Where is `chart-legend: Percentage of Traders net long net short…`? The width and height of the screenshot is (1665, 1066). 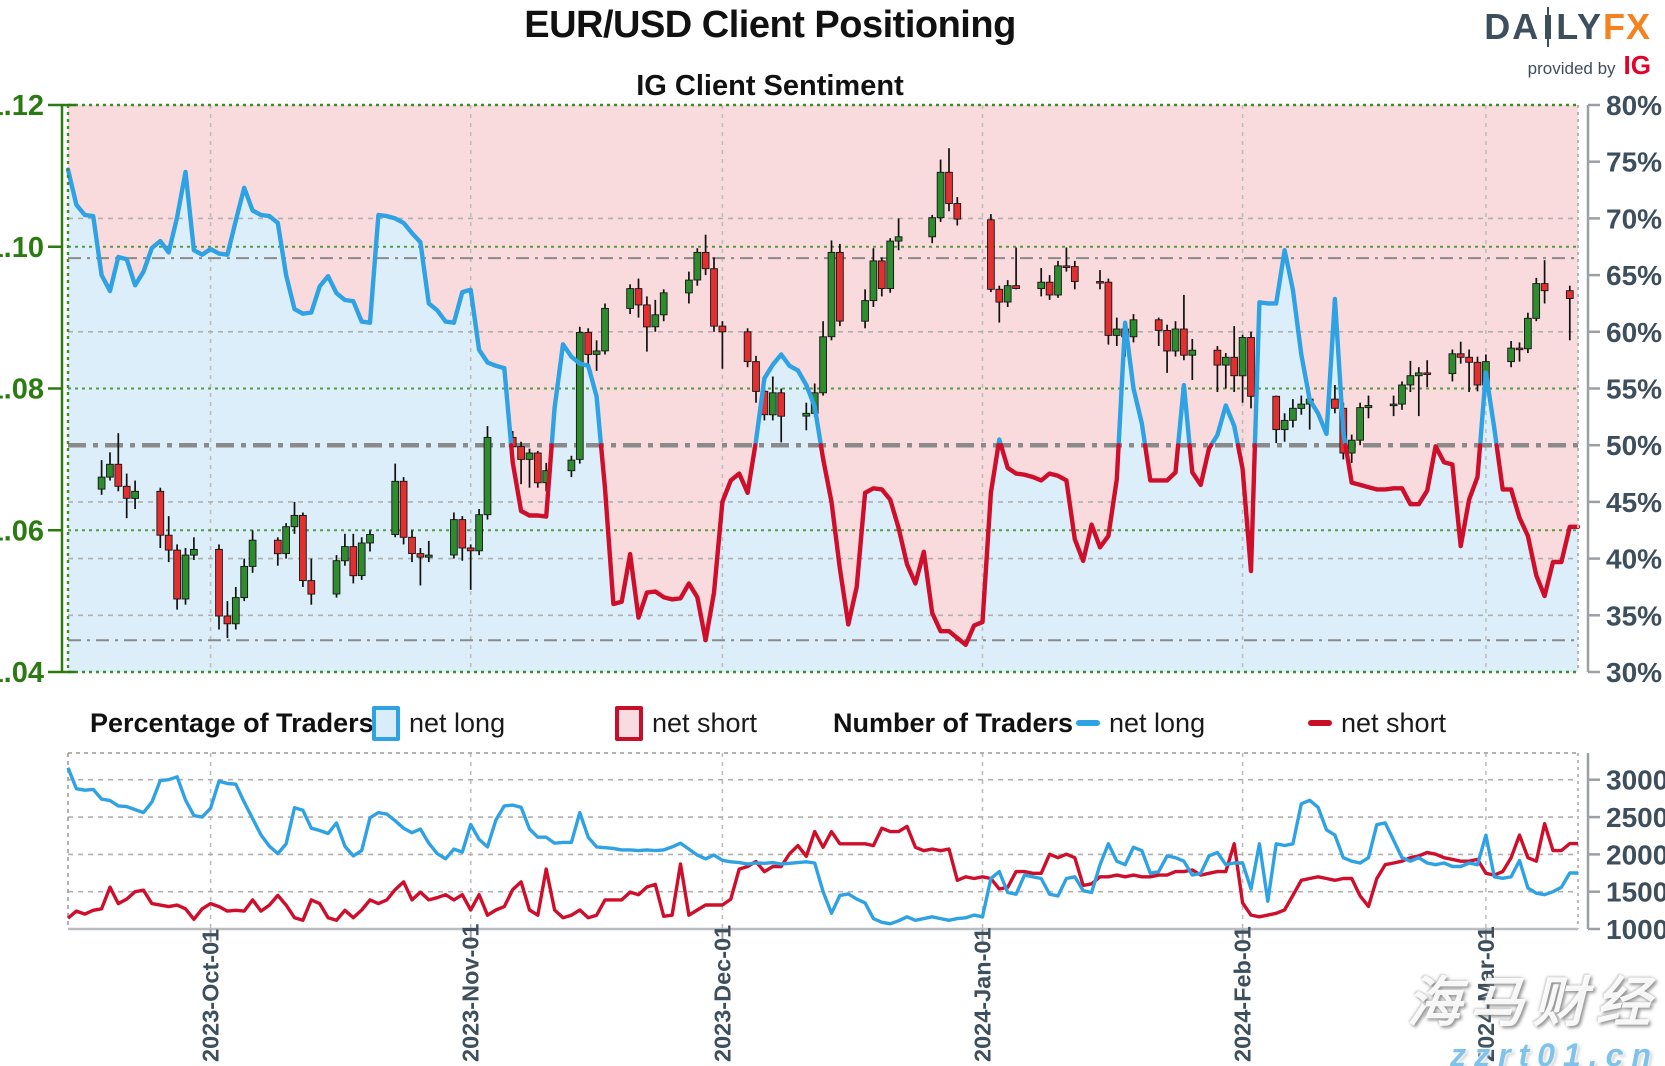
chart-legend: Percentage of Traders net long net short… is located at coordinates (832, 723).